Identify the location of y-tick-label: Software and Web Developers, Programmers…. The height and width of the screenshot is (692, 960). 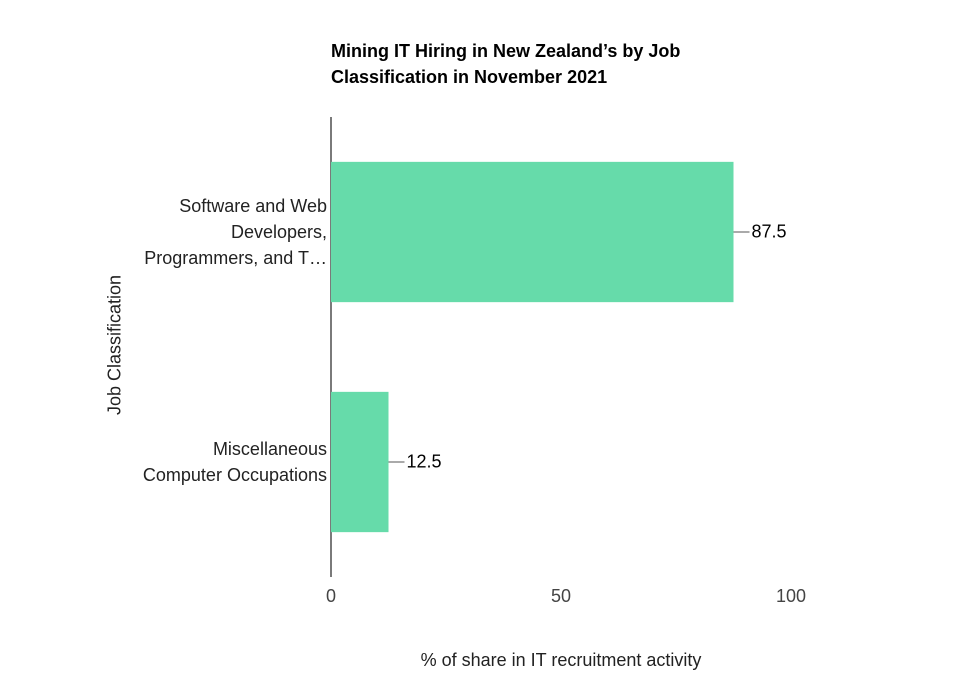
(235, 232).